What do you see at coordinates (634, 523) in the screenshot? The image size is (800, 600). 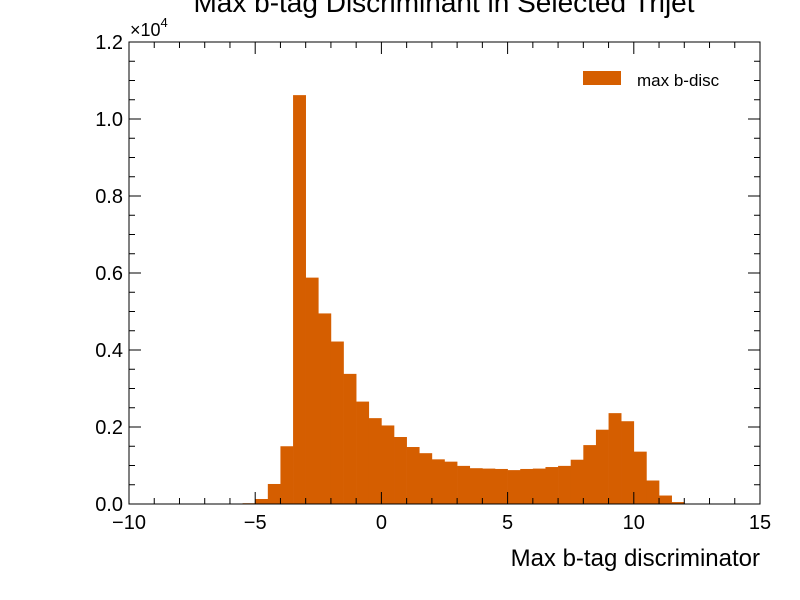 I see `x-tick-label: 10` at bounding box center [634, 523].